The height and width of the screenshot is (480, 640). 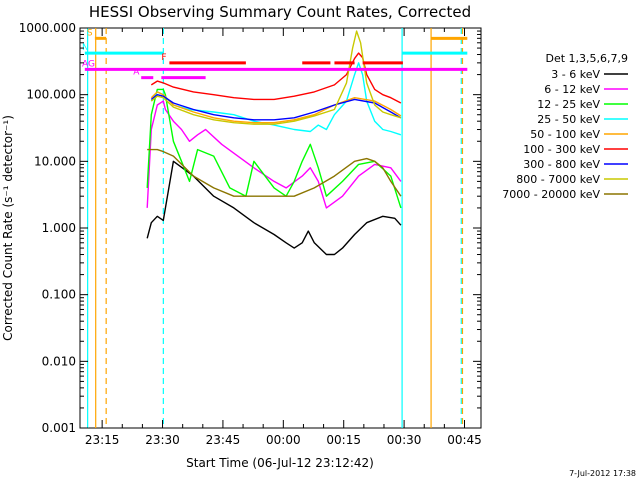 I want to click on y-tick-label: 1.000, so click(x=59, y=228).